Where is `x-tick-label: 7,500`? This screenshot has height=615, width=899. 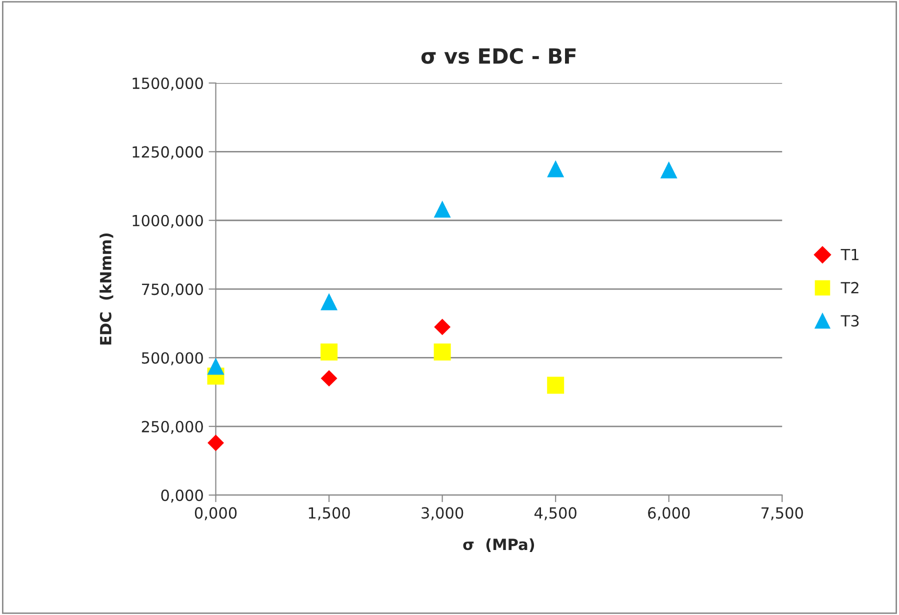
x-tick-label: 7,500 is located at coordinates (782, 513).